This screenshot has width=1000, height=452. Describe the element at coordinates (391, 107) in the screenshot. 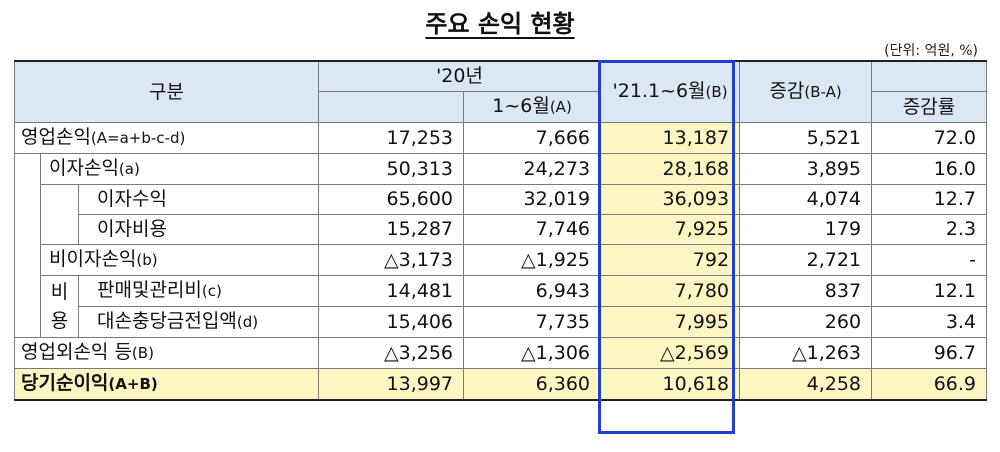

I see `header-year20-full` at that location.